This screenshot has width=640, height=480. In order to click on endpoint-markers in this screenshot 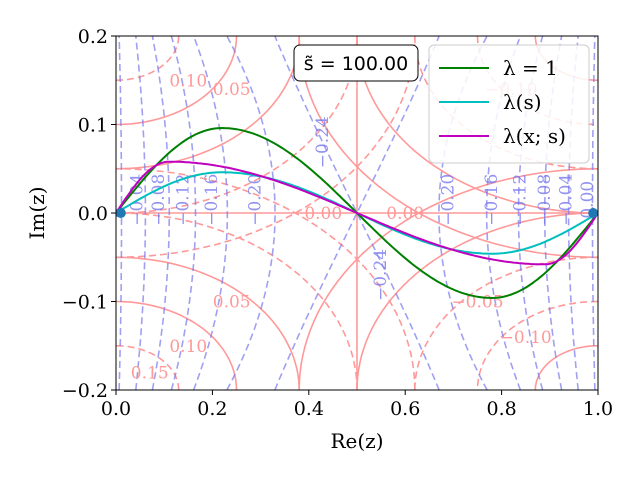, I will do `click(357, 213)`.